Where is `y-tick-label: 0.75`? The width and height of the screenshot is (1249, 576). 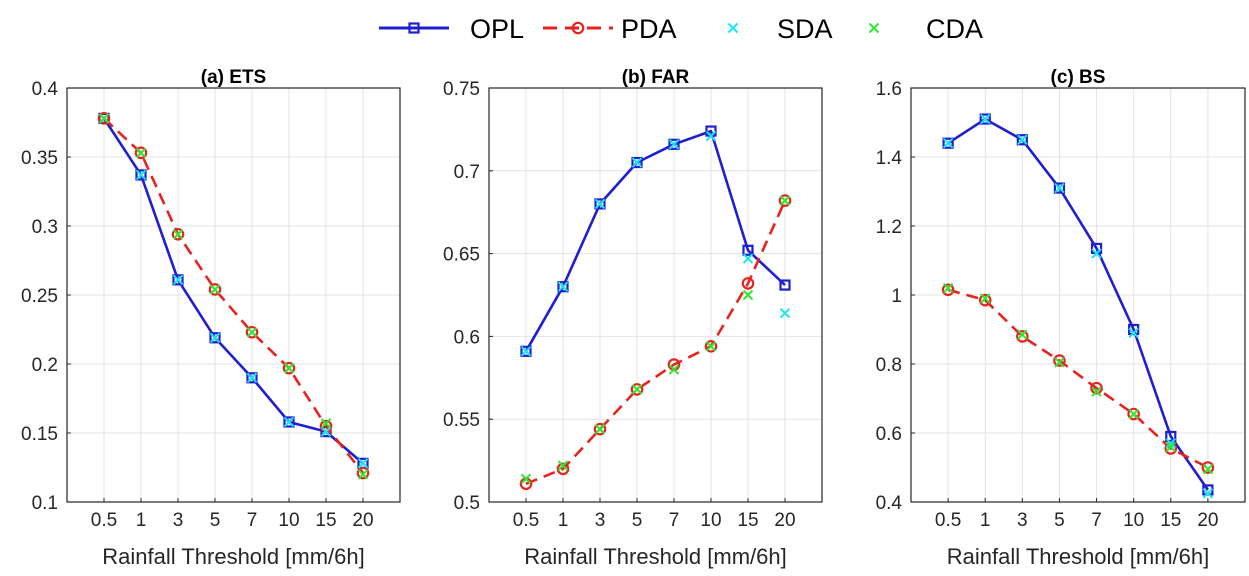
y-tick-label: 0.75 is located at coordinates (461, 89).